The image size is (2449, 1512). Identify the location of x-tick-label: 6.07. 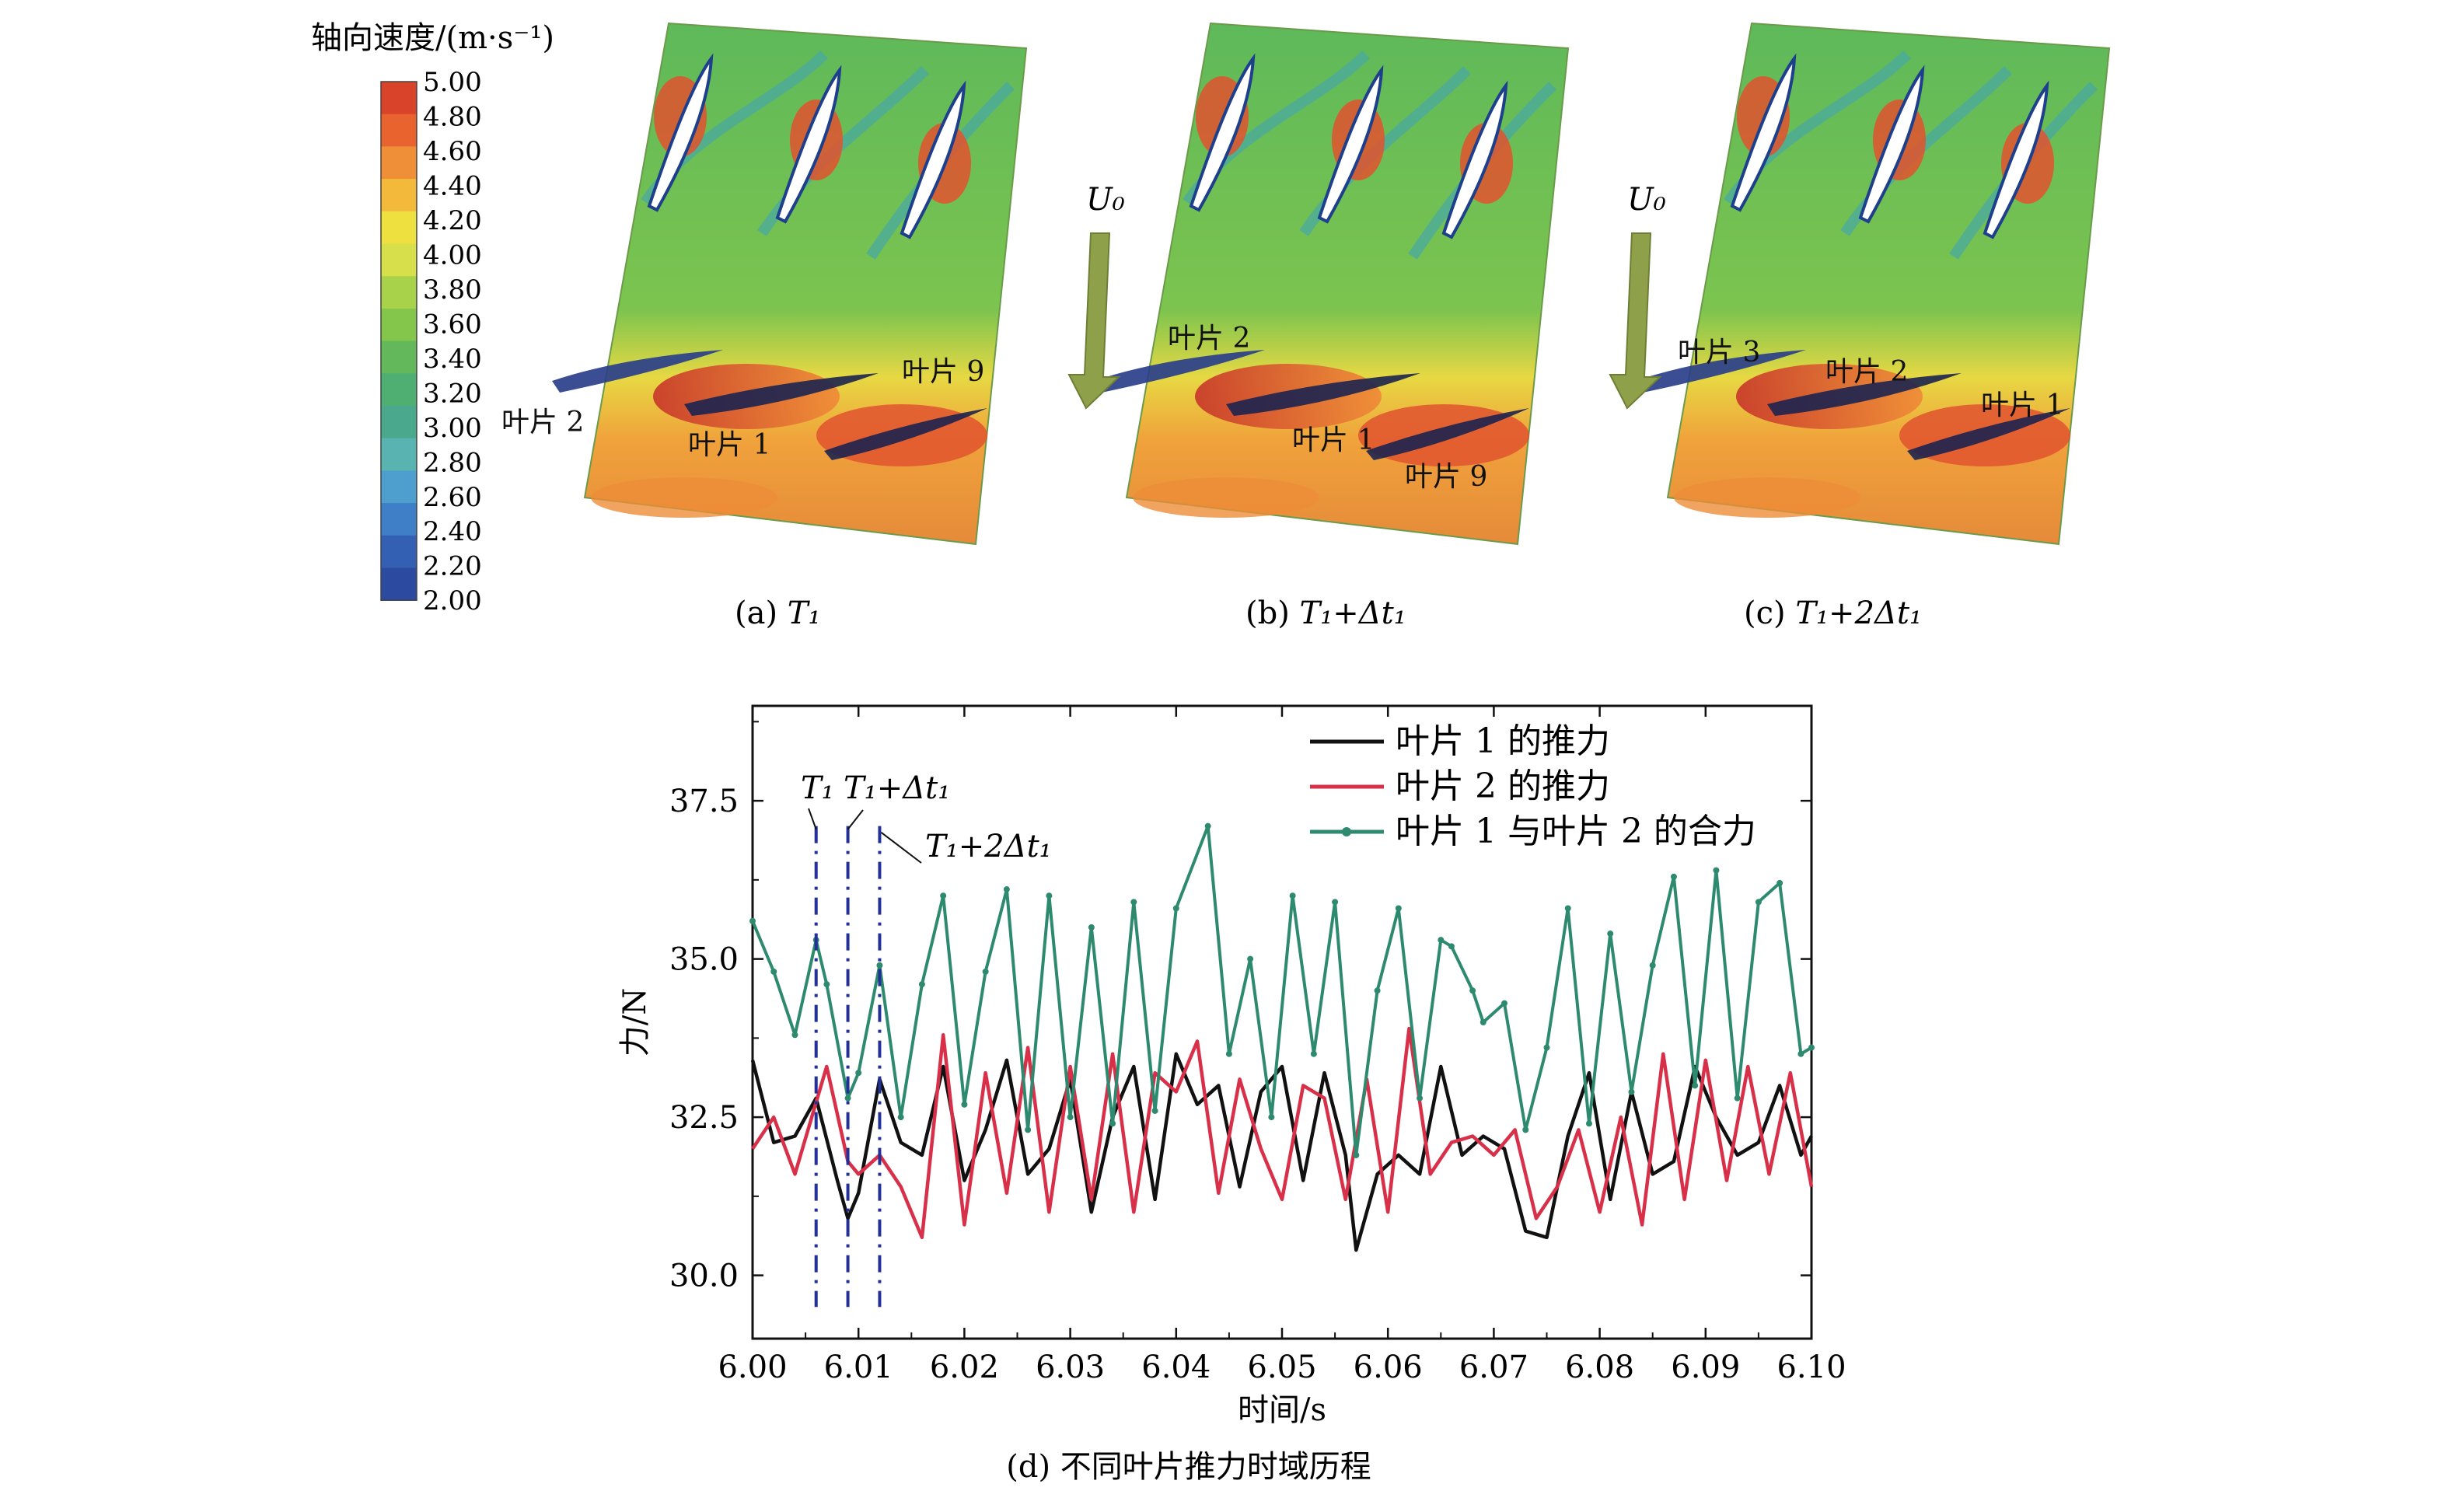
(1493, 1367).